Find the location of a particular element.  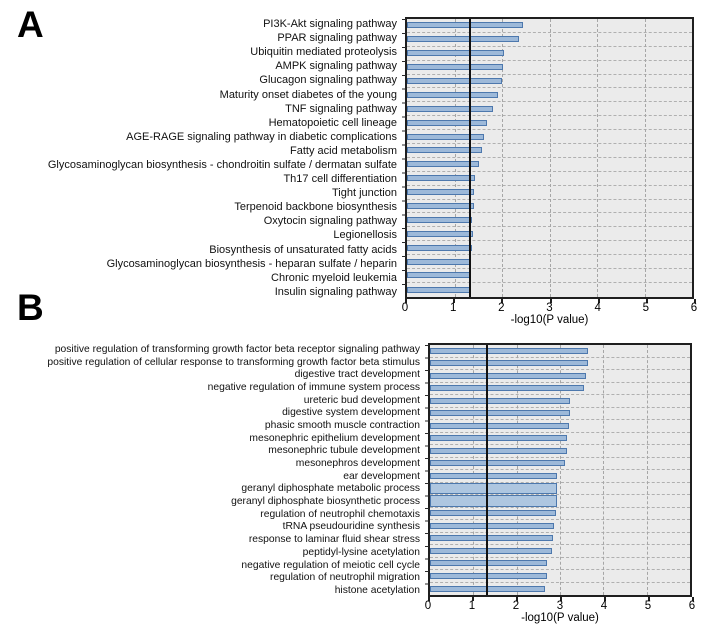

category-label: Th17 cell differentiation is located at coordinates (340, 179).